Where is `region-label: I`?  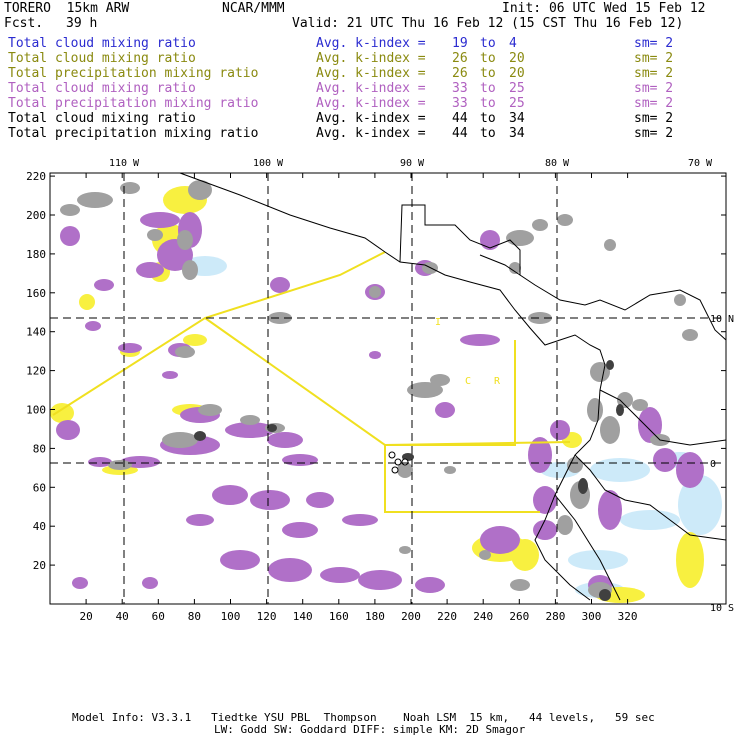
region-label: I is located at coordinates (438, 322).